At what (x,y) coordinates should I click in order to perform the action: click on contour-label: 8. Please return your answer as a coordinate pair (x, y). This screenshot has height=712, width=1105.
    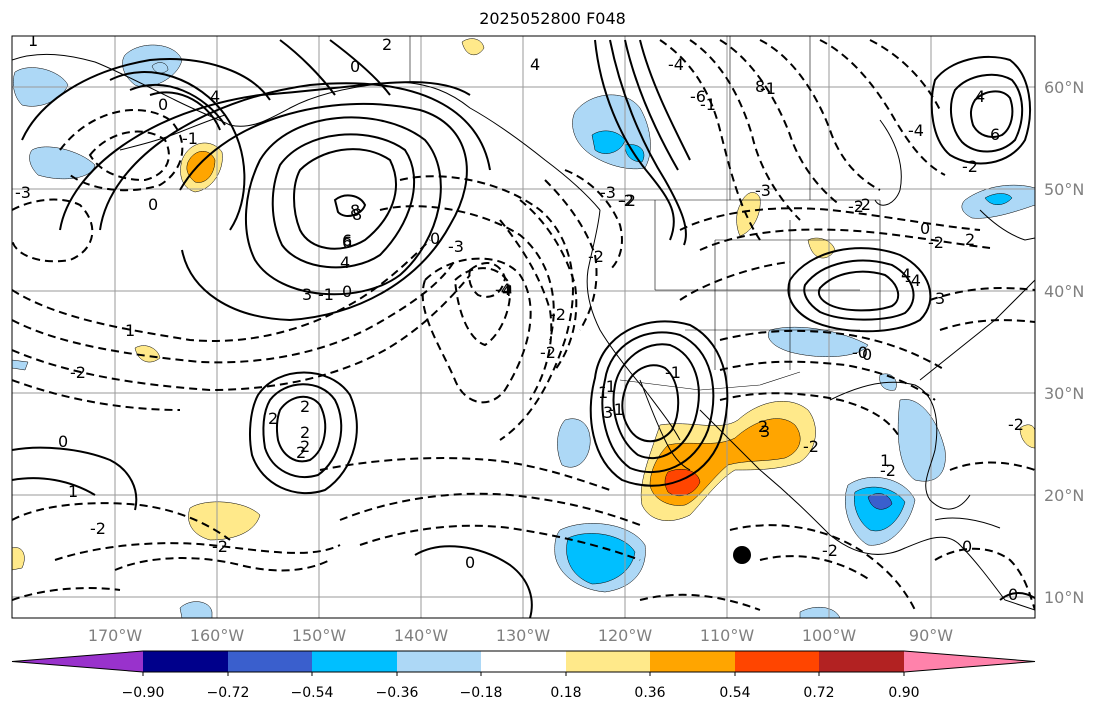
    Looking at the image, I should click on (357, 214).